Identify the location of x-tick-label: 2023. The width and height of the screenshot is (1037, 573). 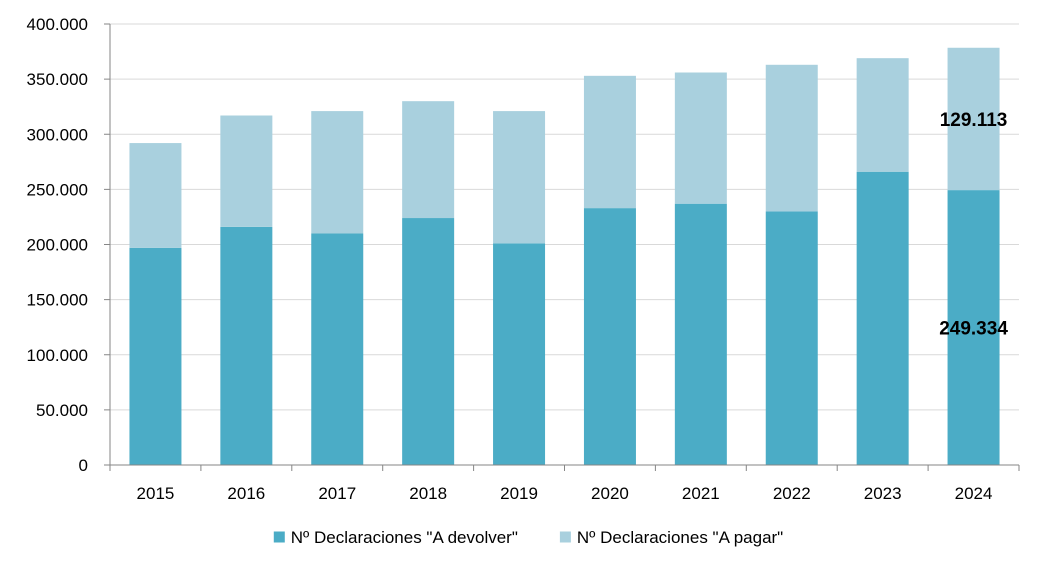
(883, 493).